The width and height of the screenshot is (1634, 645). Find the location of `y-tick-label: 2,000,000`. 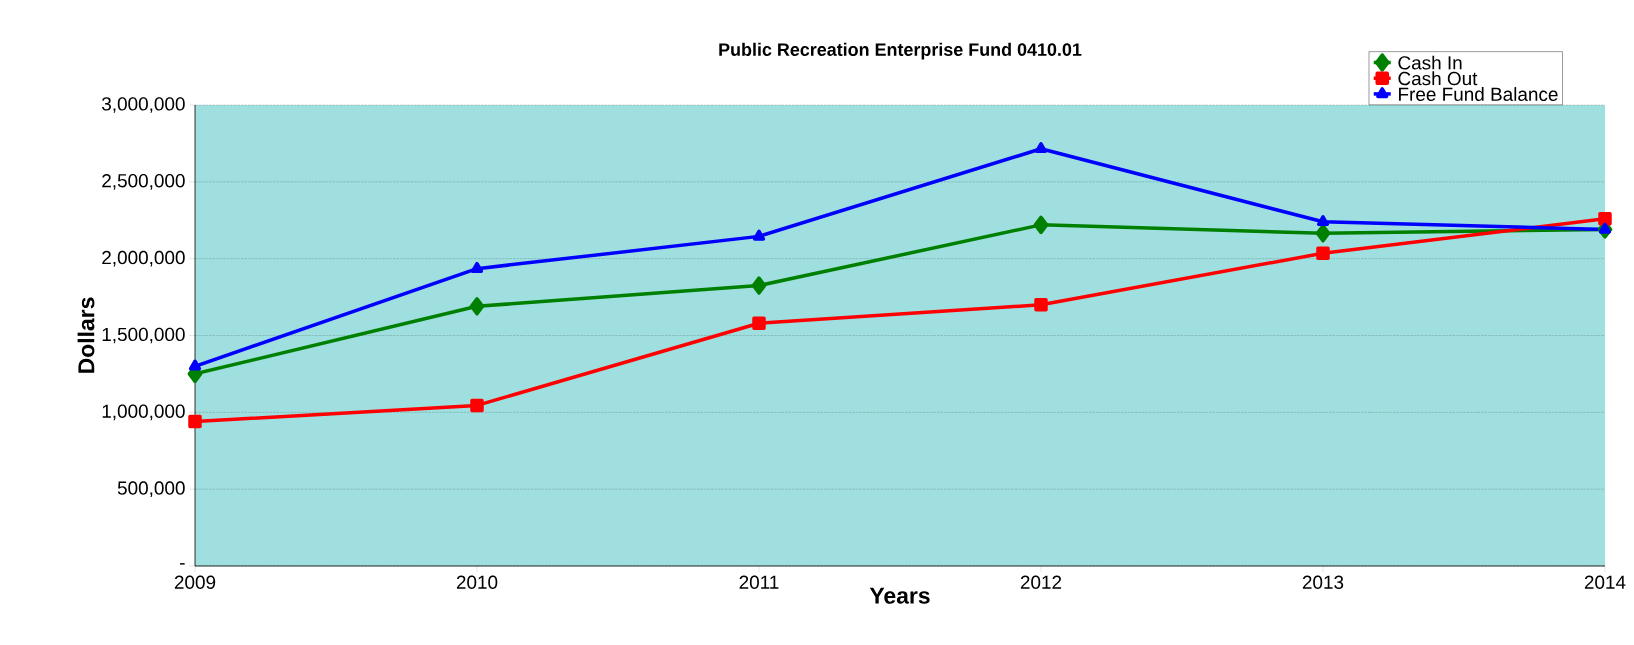

y-tick-label: 2,000,000 is located at coordinates (143, 258).